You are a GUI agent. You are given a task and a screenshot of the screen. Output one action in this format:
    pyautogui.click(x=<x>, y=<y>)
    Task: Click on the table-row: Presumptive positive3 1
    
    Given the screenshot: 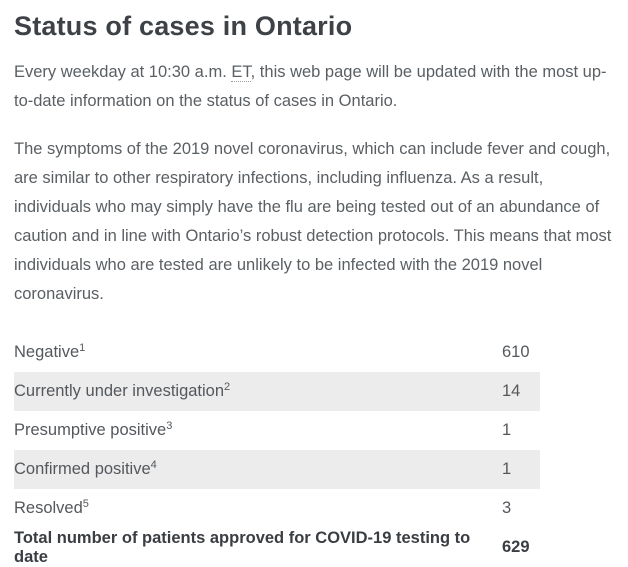 What is the action you would take?
    pyautogui.click(x=277, y=430)
    